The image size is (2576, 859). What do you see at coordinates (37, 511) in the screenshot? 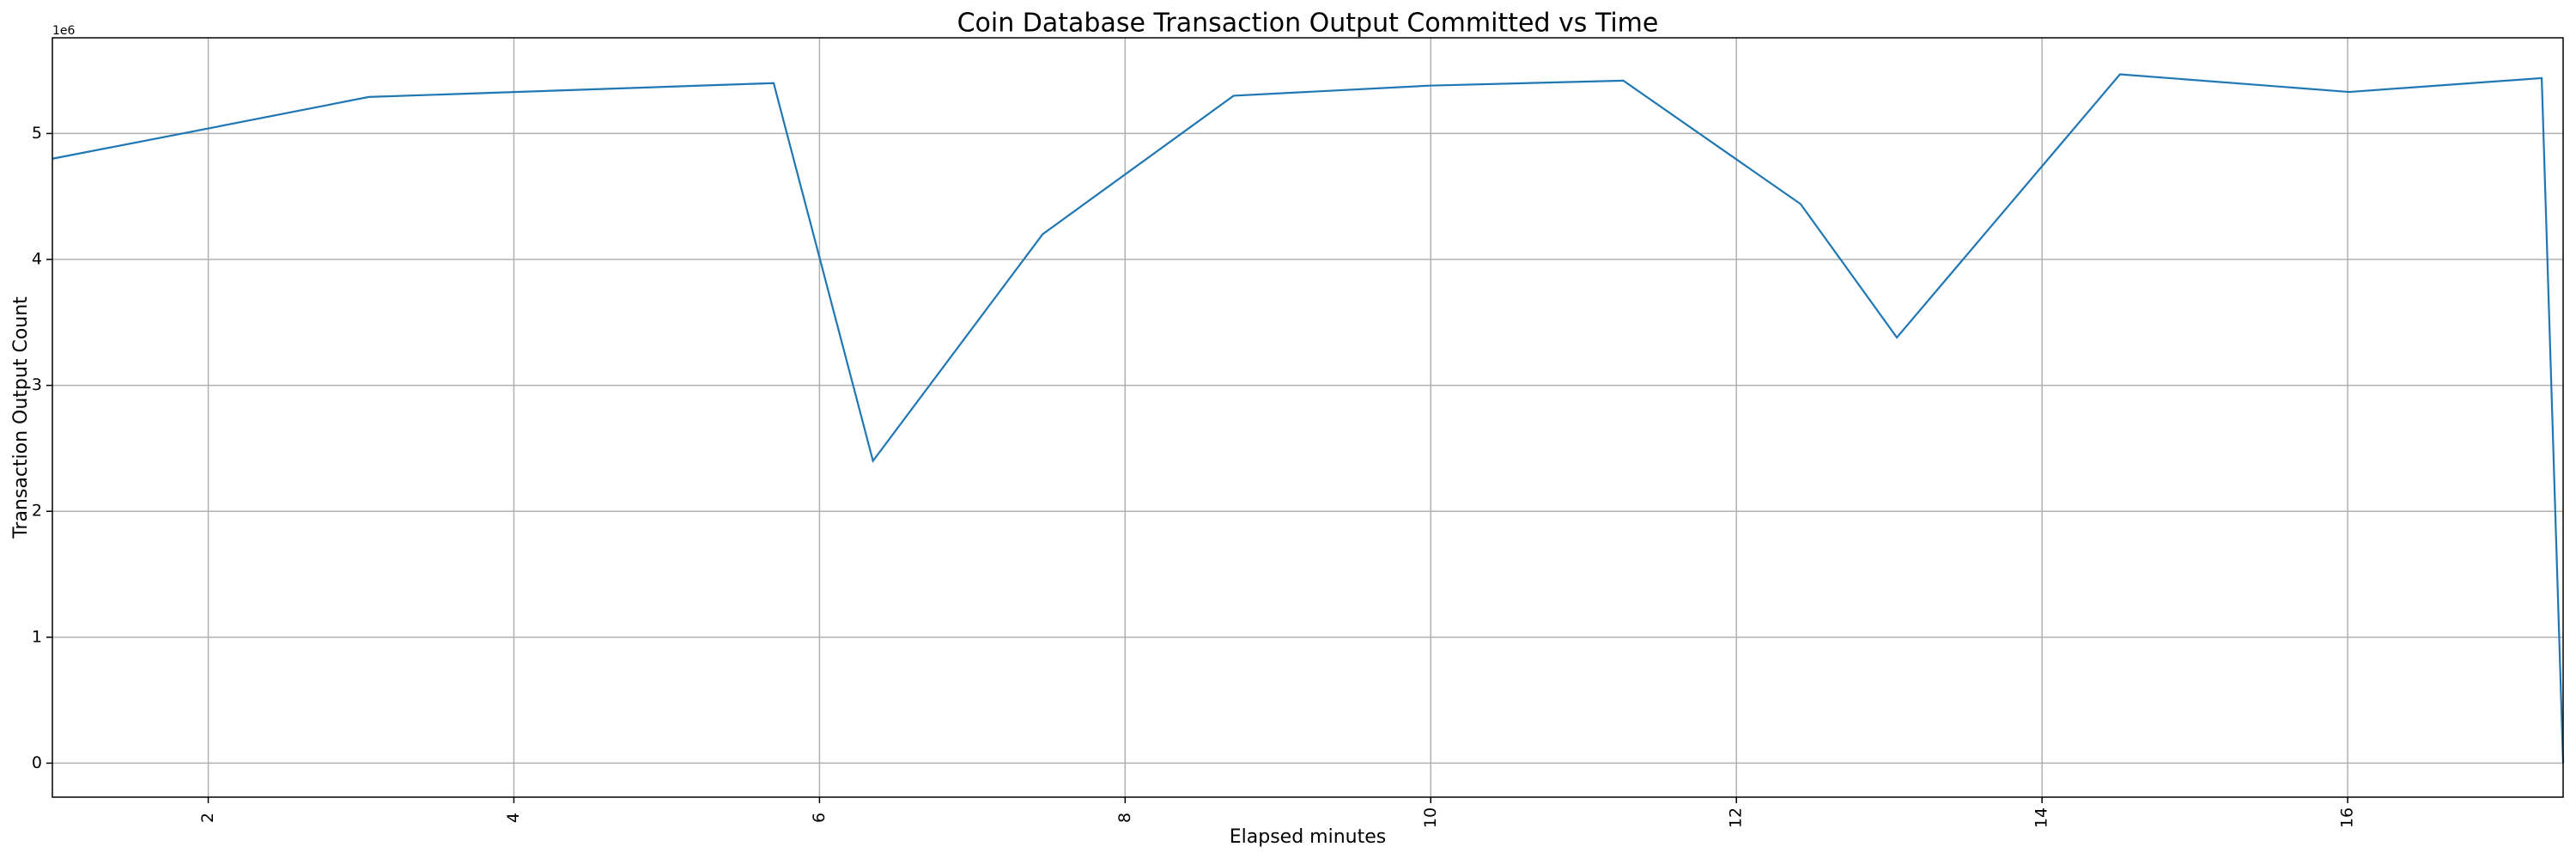
I see `y-tick-label: 2` at bounding box center [37, 511].